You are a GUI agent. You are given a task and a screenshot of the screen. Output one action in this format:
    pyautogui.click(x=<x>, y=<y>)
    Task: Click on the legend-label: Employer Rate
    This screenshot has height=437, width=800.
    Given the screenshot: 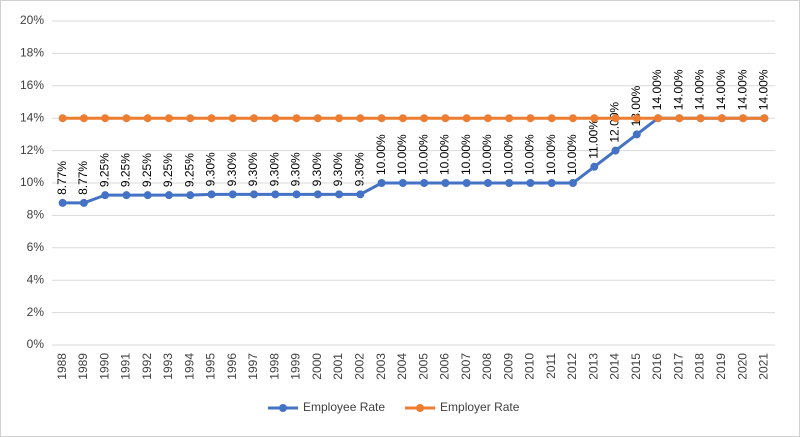 What is the action you would take?
    pyautogui.click(x=480, y=407)
    